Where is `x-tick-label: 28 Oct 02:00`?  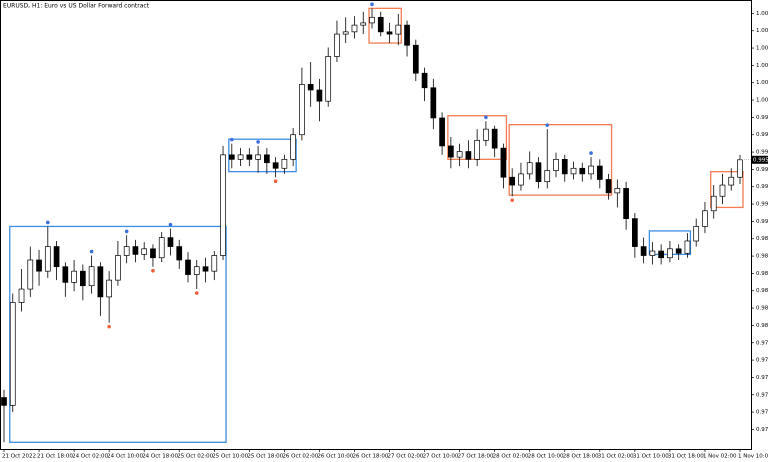 x-tick-label: 28 Oct 02:00 is located at coordinates (511, 457).